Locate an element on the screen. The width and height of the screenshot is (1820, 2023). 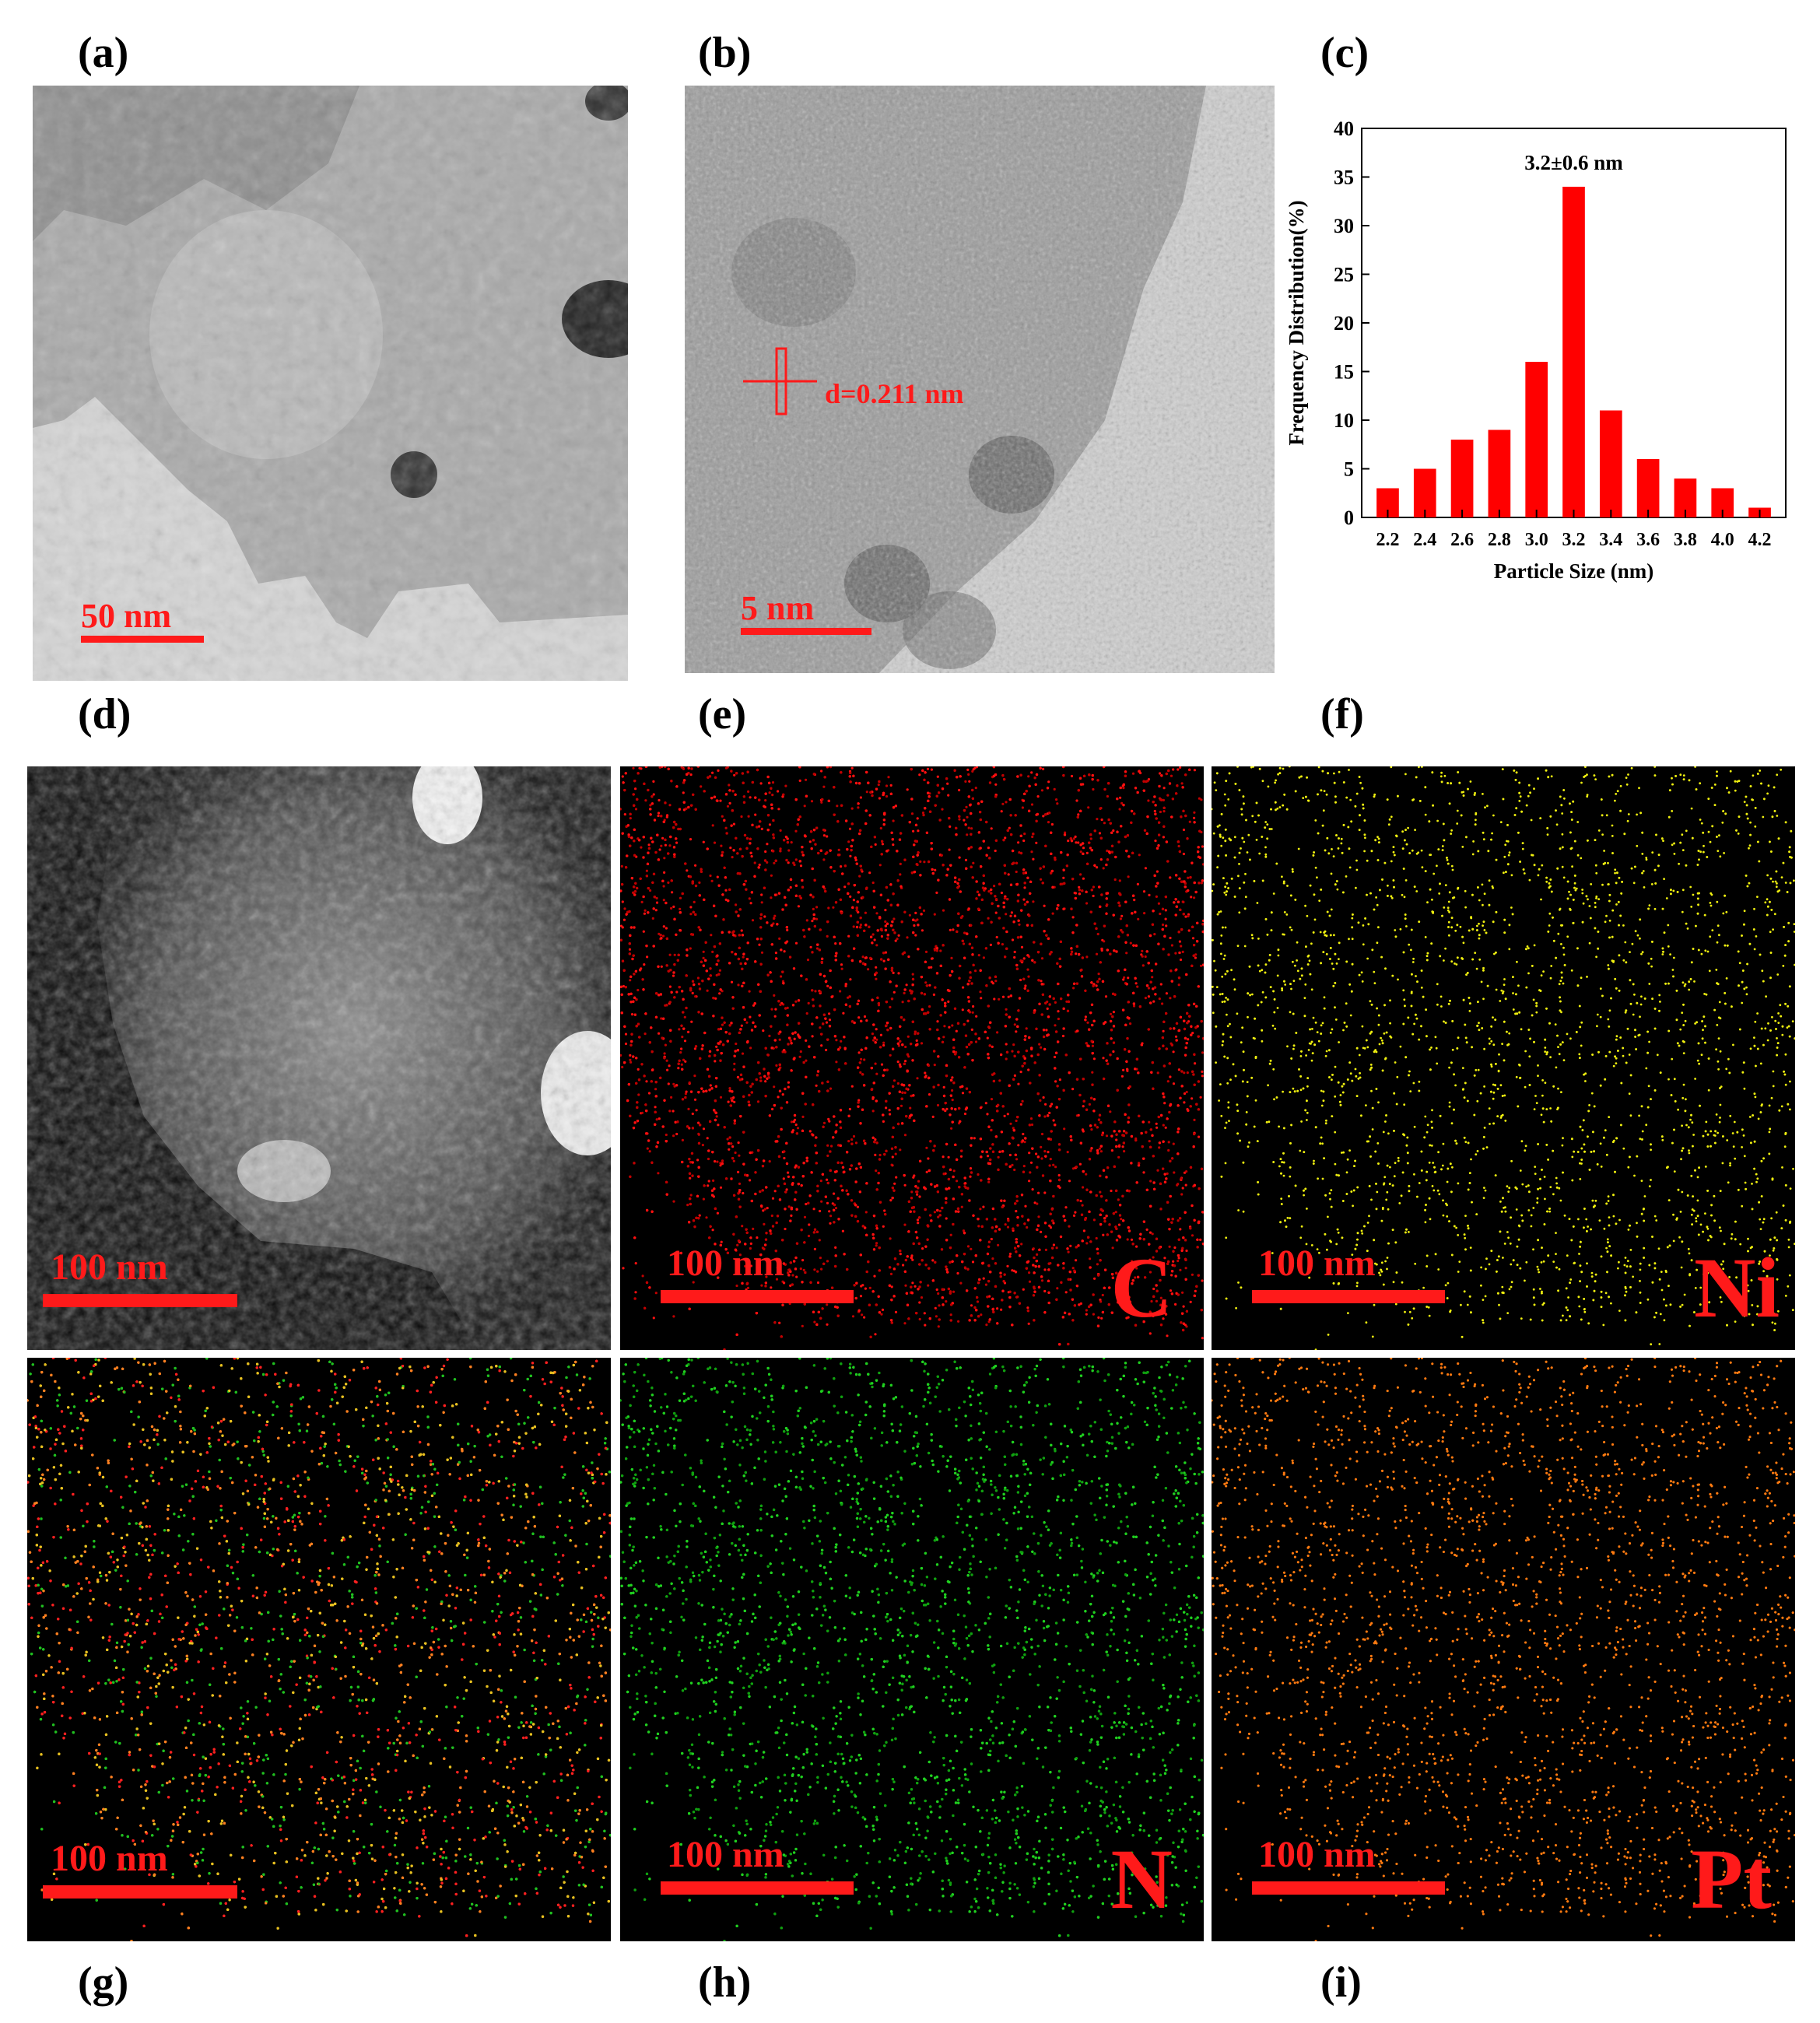
overlay-dots is located at coordinates (319, 1649).